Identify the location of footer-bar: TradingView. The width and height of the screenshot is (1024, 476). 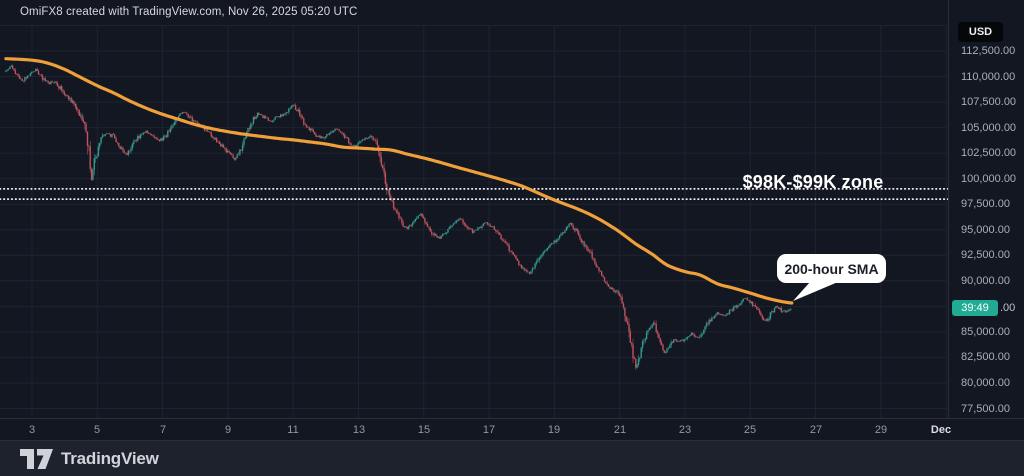
(512, 458).